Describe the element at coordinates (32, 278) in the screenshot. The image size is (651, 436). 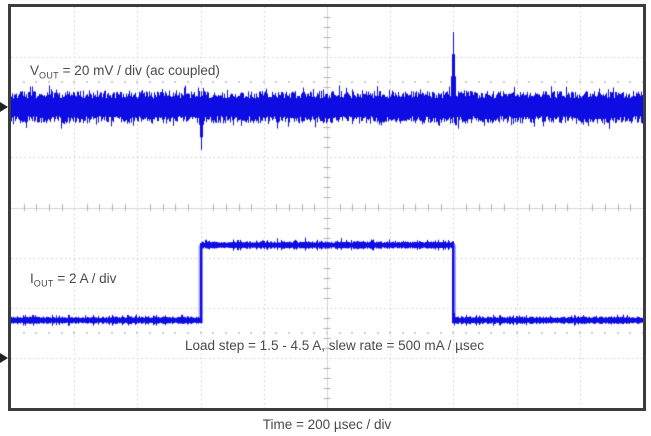
I see `iout-symbol: I` at that location.